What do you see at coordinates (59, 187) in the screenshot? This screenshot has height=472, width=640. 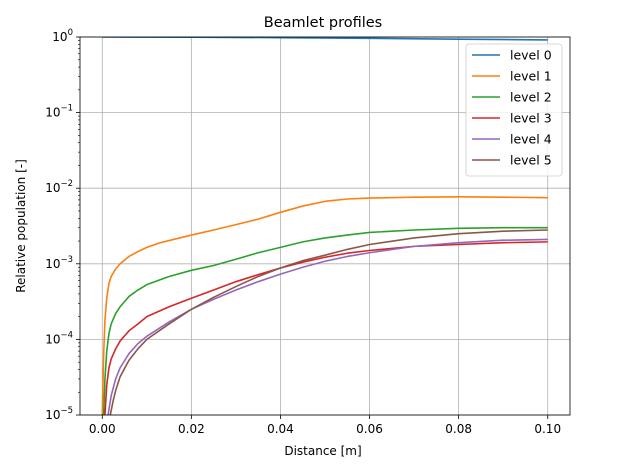 I see `y-tick-label: 10⁻²` at bounding box center [59, 187].